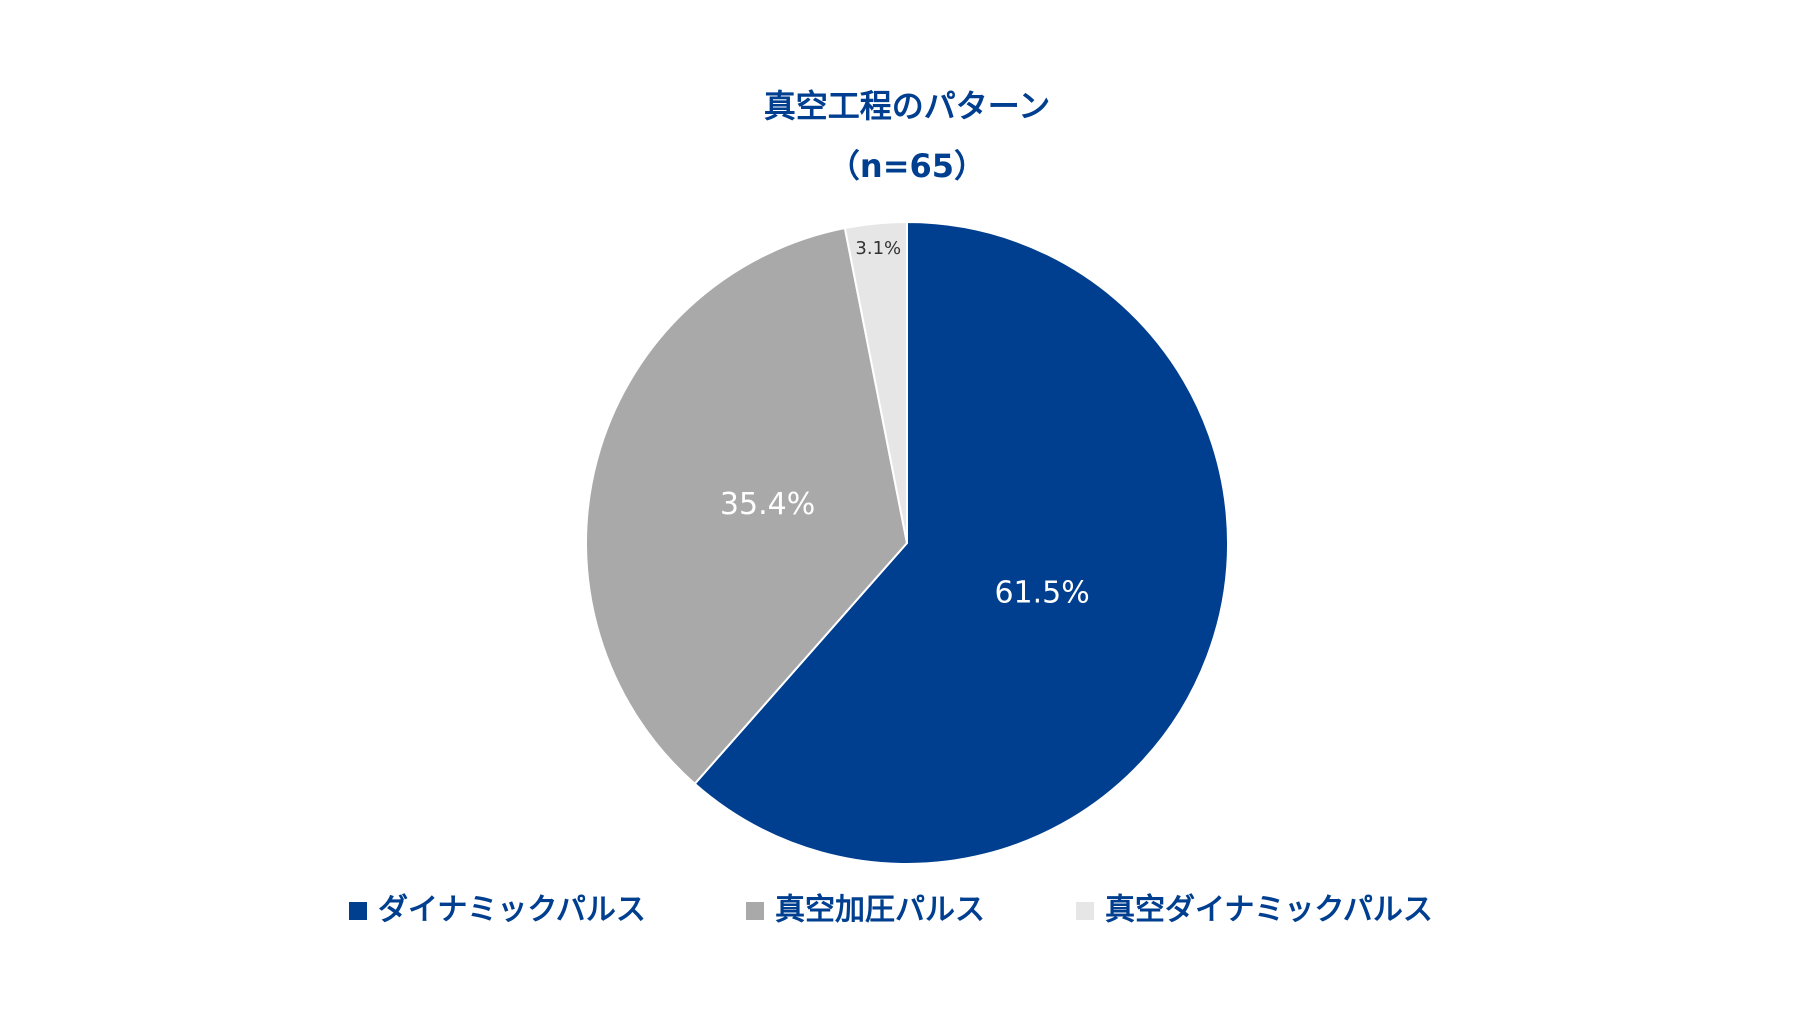 Image resolution: width=1800 pixels, height=1013 pixels. Describe the element at coordinates (1041, 593) in the screenshot. I see `data-label: 61.5%` at that location.